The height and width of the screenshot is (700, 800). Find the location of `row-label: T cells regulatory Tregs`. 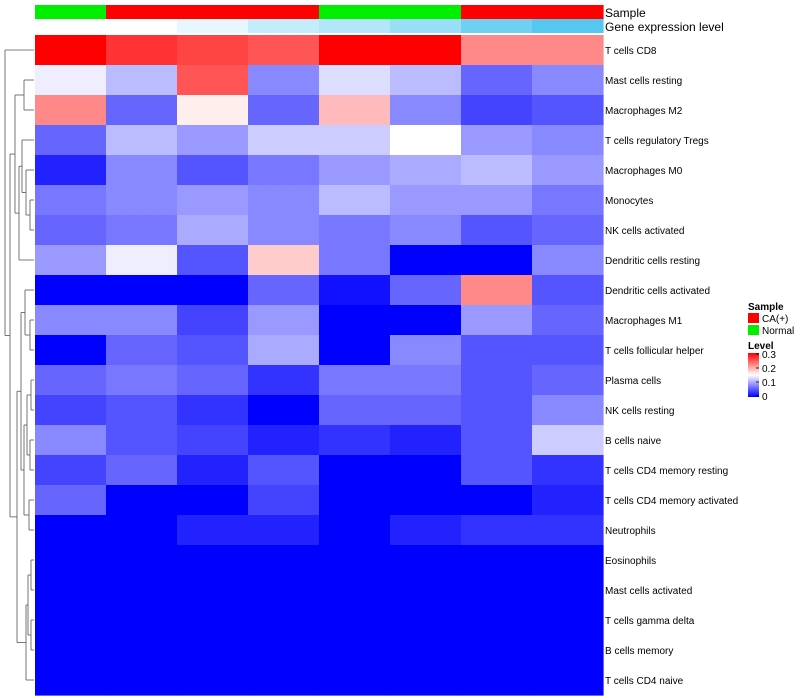

row-label: T cells regulatory Tregs is located at coordinates (657, 141).